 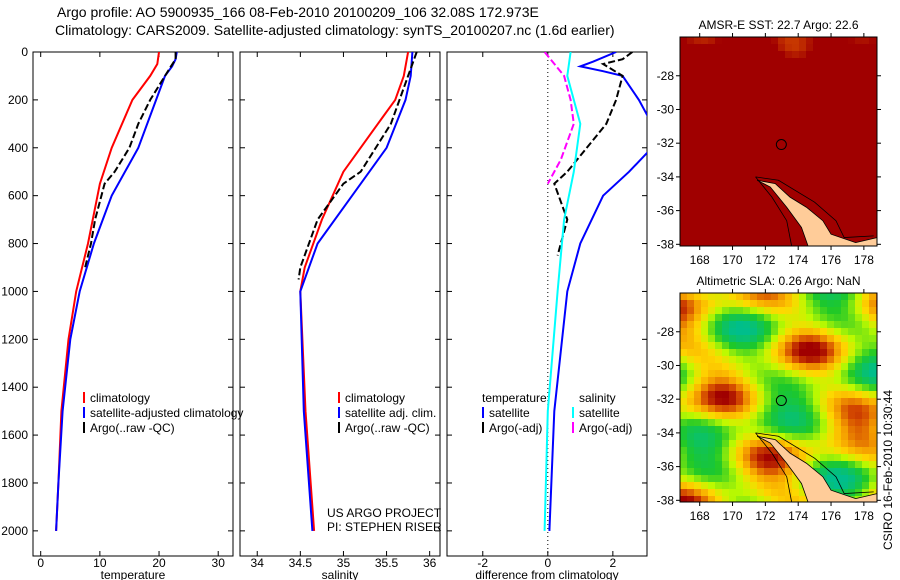 I want to click on y-tick-label: 600, so click(x=18, y=196).